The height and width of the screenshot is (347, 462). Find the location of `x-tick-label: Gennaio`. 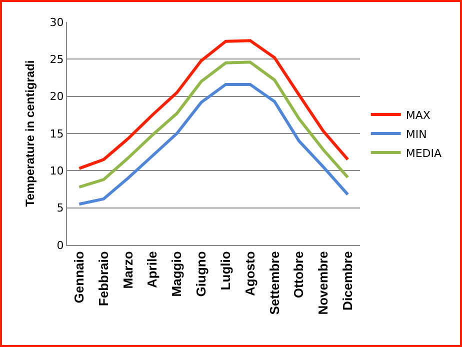

x-tick-label: Gennaio is located at coordinates (78, 277).